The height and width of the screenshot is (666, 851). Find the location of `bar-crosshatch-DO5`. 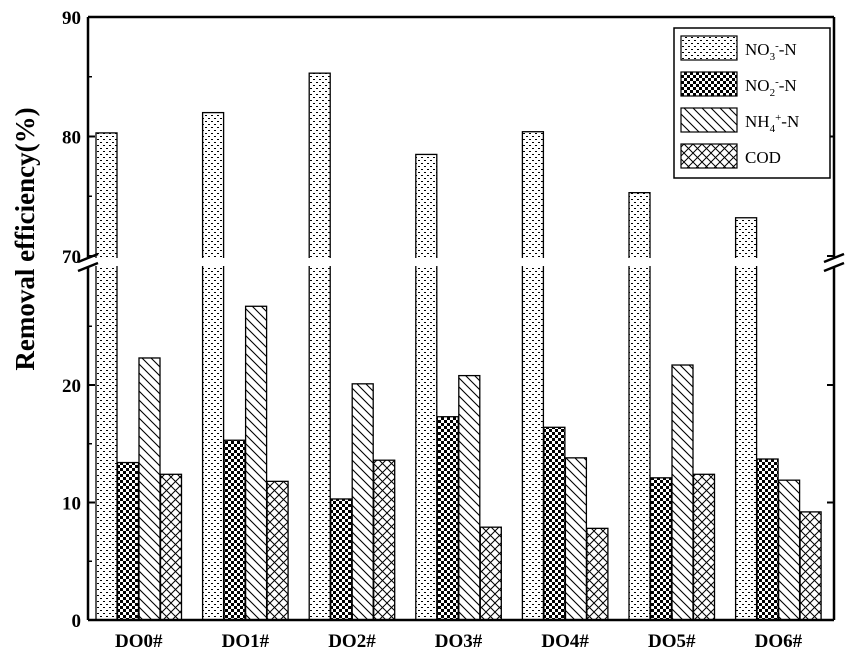

bar-crosshatch-DO5 is located at coordinates (704, 547).